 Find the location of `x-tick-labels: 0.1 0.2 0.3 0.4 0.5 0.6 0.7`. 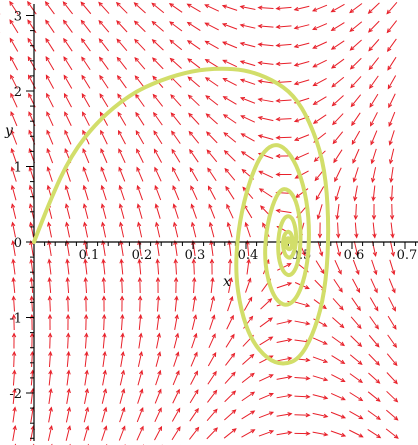

x-tick-labels: 0.1 0.2 0.3 0.4 0.5 0.6 0.7 is located at coordinates (248, 255).